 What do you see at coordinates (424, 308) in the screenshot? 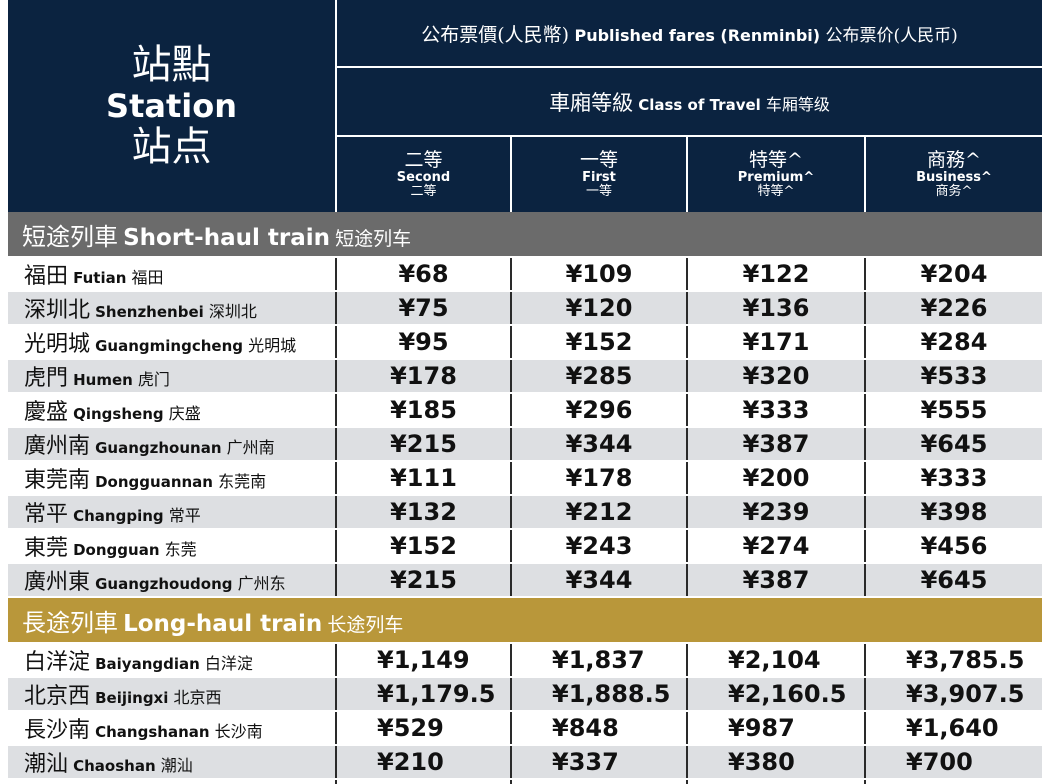
I see `fare-second-cell: ¥75` at bounding box center [424, 308].